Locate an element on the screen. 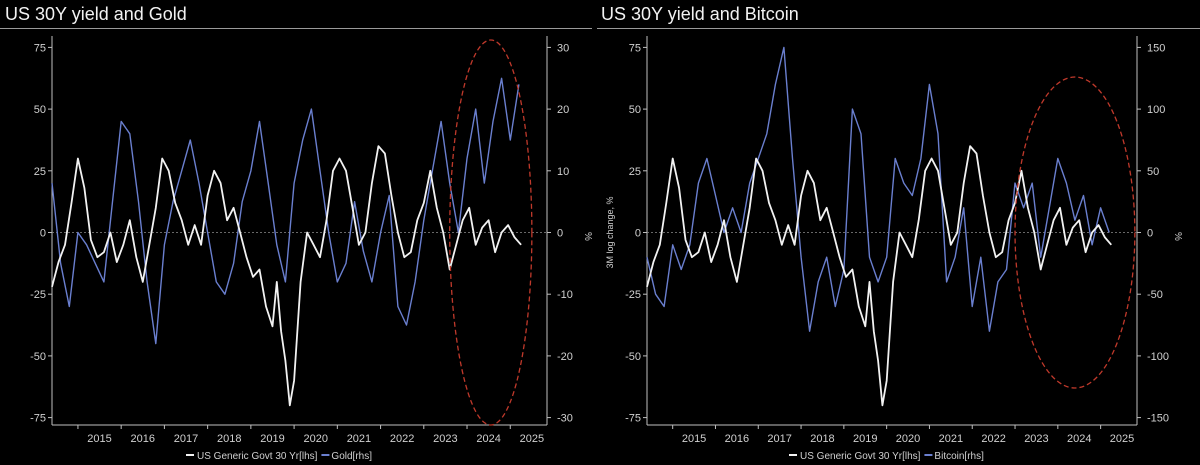 This screenshot has height=465, width=1200. right-tick-label: -150 is located at coordinates (1158, 419).